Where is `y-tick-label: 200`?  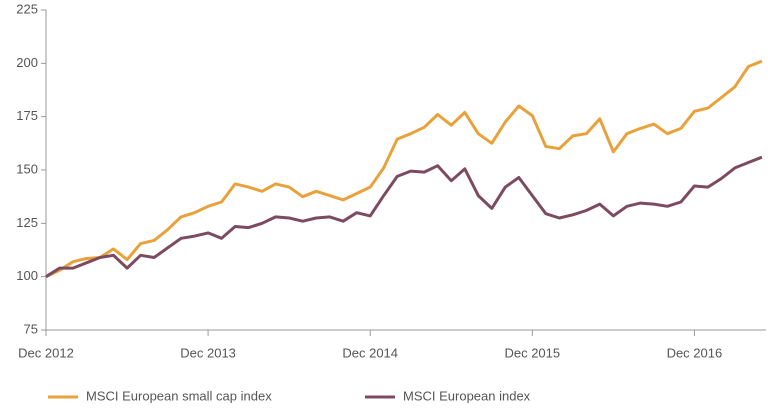 y-tick-label: 200 is located at coordinates (27, 62).